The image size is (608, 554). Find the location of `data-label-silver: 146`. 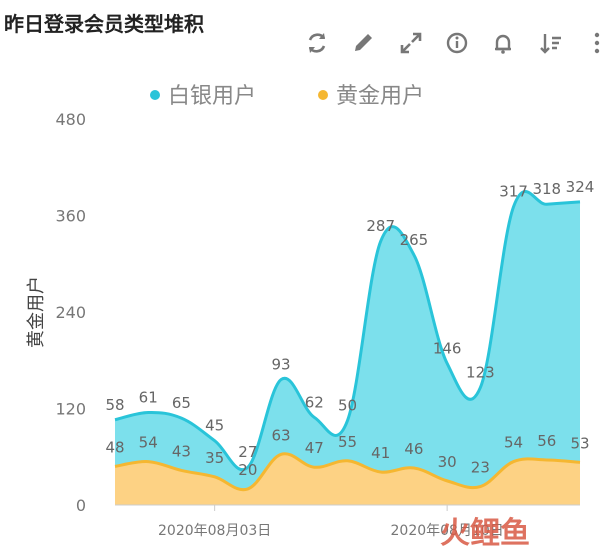

data-label-silver: 146 is located at coordinates (447, 348).